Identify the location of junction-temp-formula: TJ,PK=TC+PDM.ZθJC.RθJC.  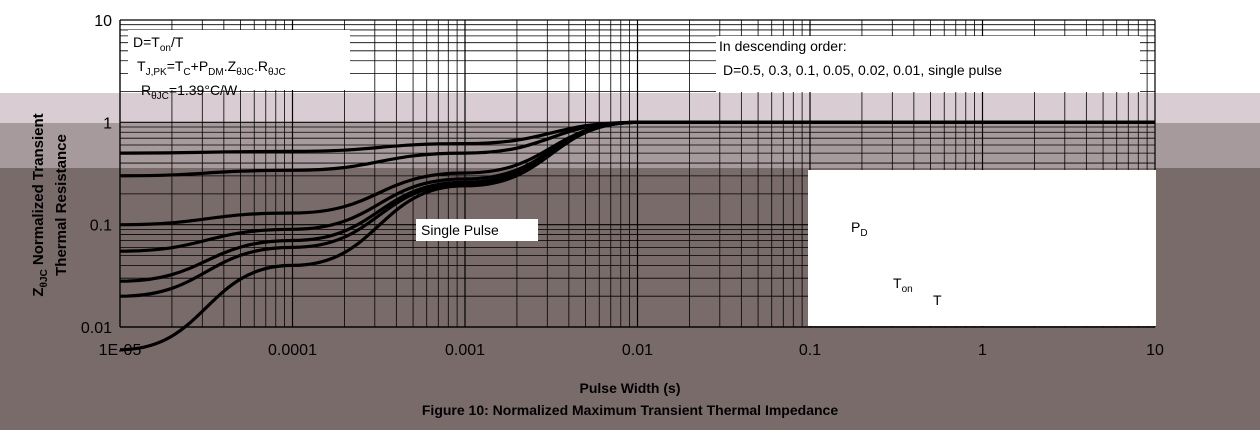
(211, 68).